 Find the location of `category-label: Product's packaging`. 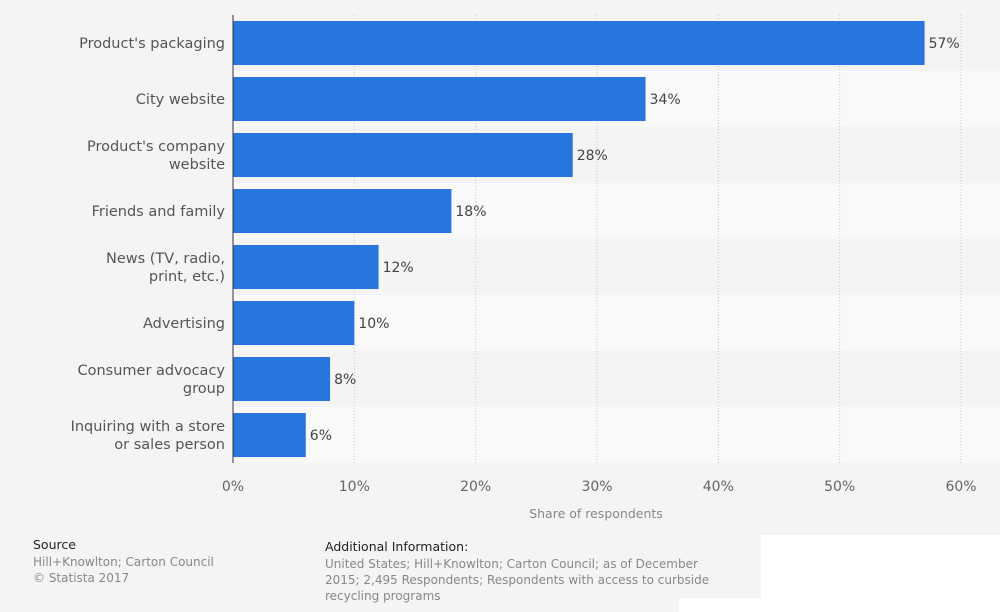

category-label: Product's packaging is located at coordinates (152, 44).